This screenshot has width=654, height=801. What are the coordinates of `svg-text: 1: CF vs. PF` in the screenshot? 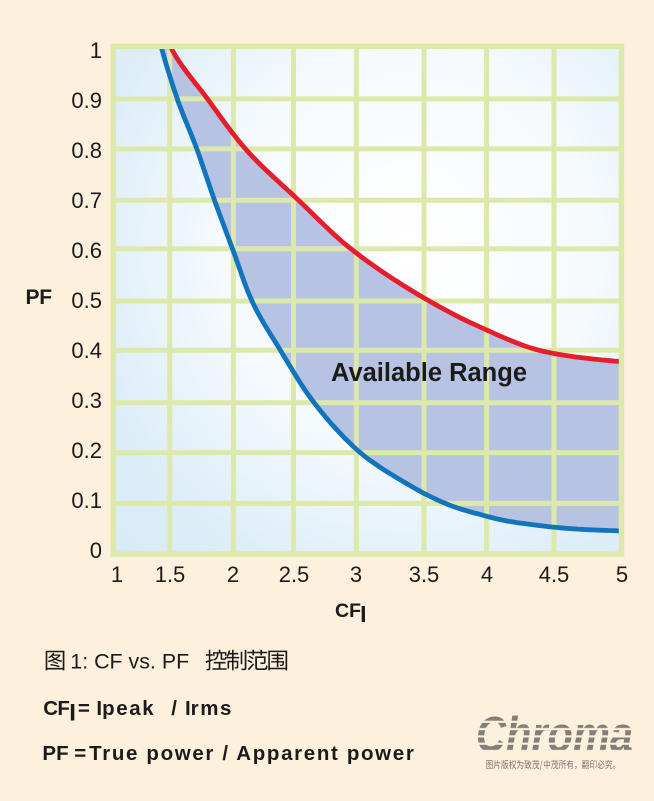 It's located at (129, 662).